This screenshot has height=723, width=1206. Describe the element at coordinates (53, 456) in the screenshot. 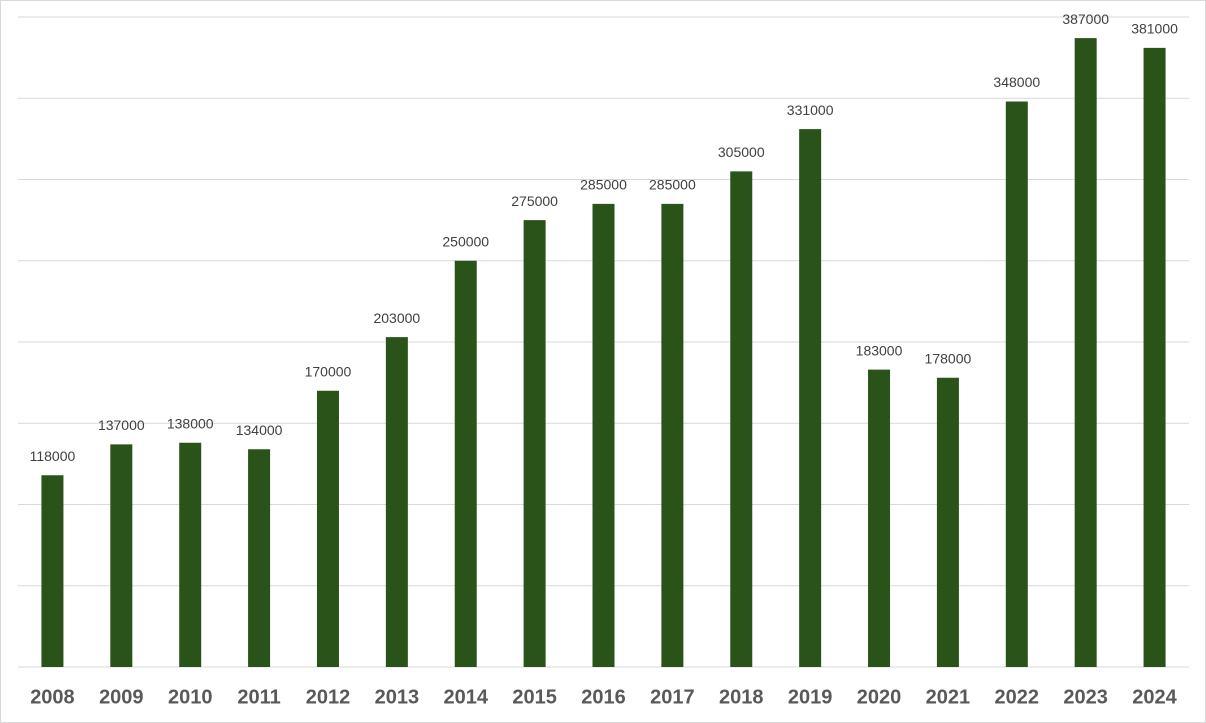

I see `value-label: 118000` at that location.